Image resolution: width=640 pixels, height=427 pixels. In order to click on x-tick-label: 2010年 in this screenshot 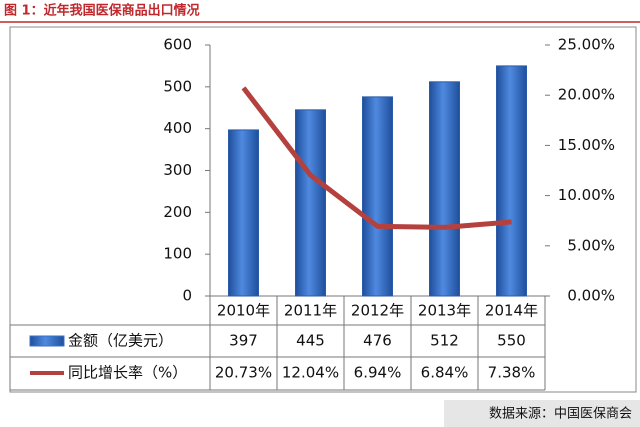, I will do `click(243, 311)`.